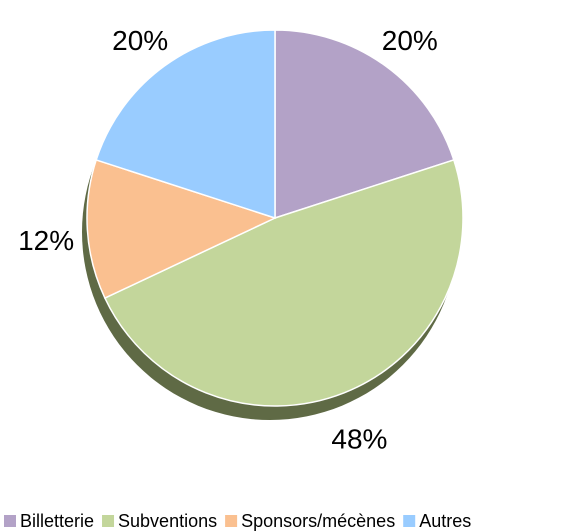 This screenshot has width=573, height=532. Describe the element at coordinates (46, 240) in the screenshot. I see `data-label: 12%` at that location.